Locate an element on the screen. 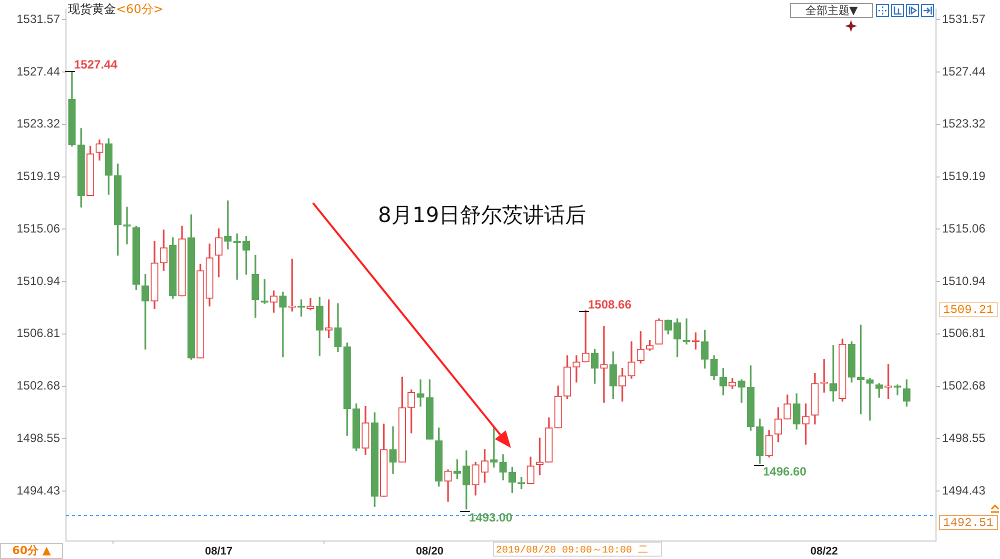  y2-tick-label: 1531.57 is located at coordinates (964, 19).